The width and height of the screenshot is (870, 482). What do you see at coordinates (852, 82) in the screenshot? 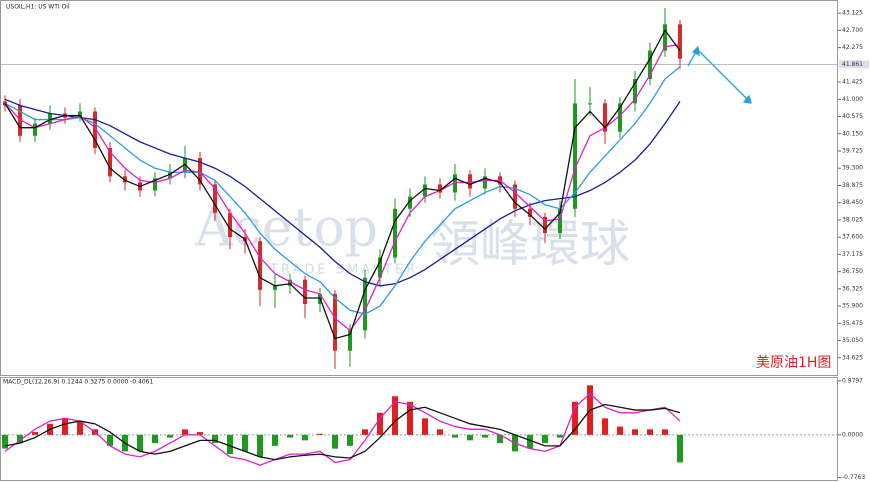
I see `y-tick-label: 41.425` at bounding box center [852, 82].